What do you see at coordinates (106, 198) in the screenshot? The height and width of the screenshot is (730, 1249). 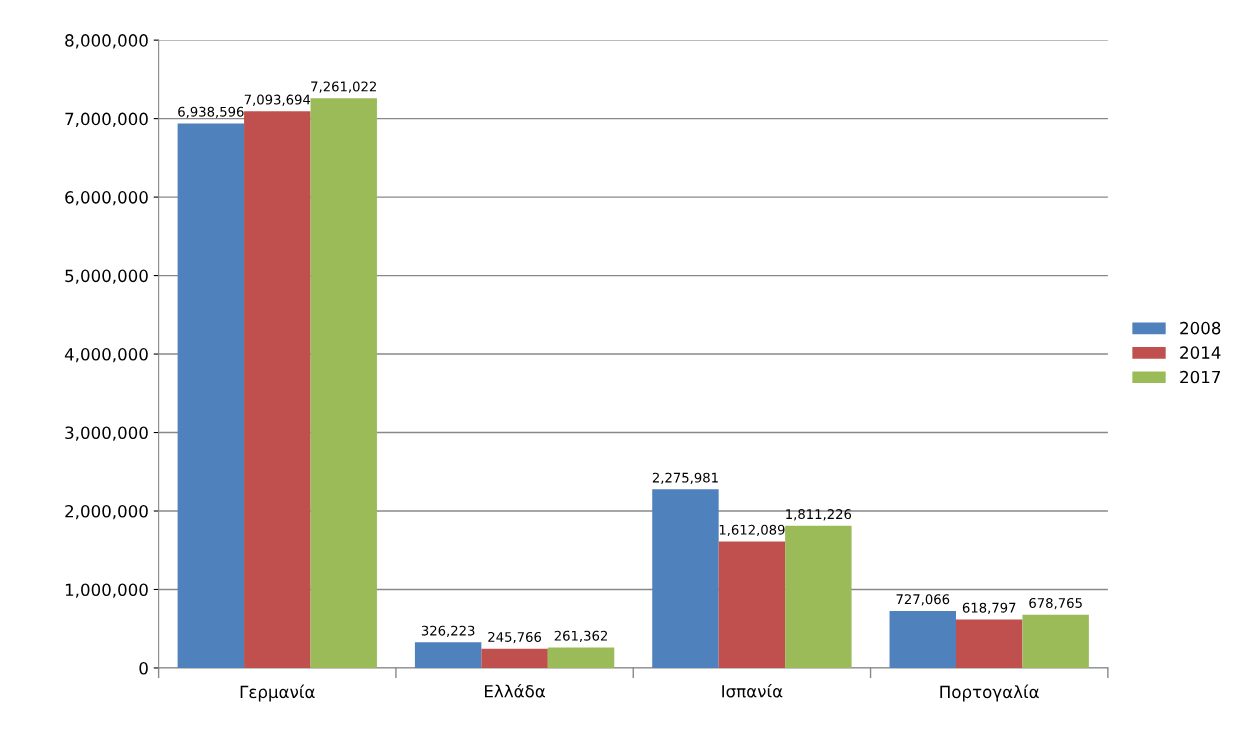 I see `y-tick-label: 6,000,000` at bounding box center [106, 198].